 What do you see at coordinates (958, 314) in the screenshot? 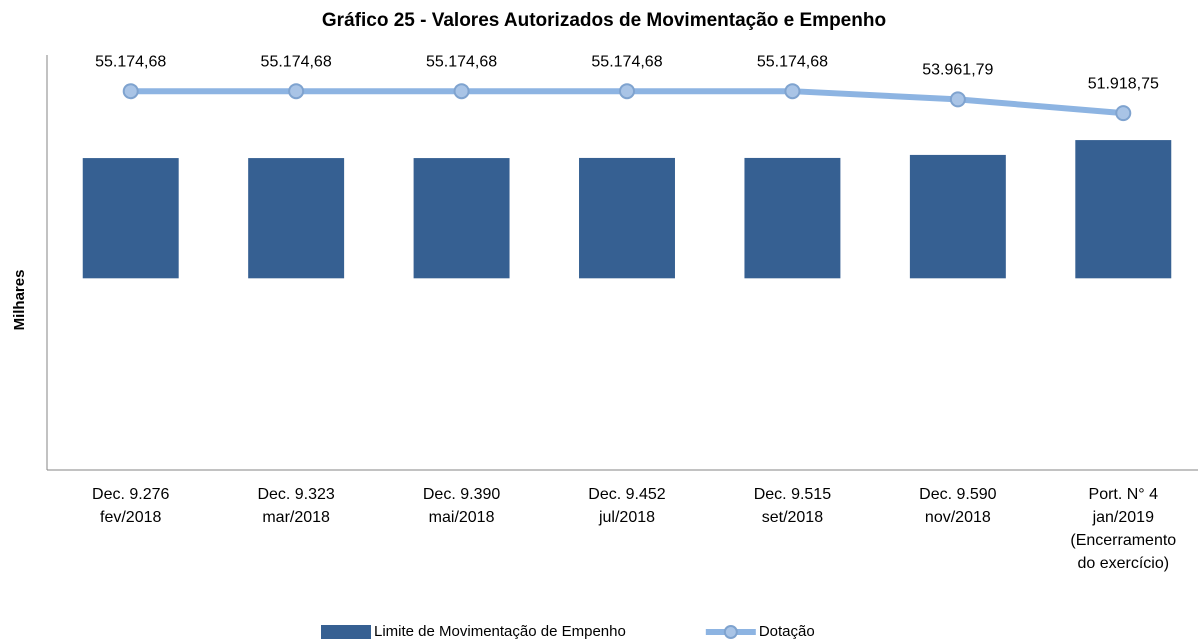
I see `bar-value-label: 46.349,05` at bounding box center [958, 314].